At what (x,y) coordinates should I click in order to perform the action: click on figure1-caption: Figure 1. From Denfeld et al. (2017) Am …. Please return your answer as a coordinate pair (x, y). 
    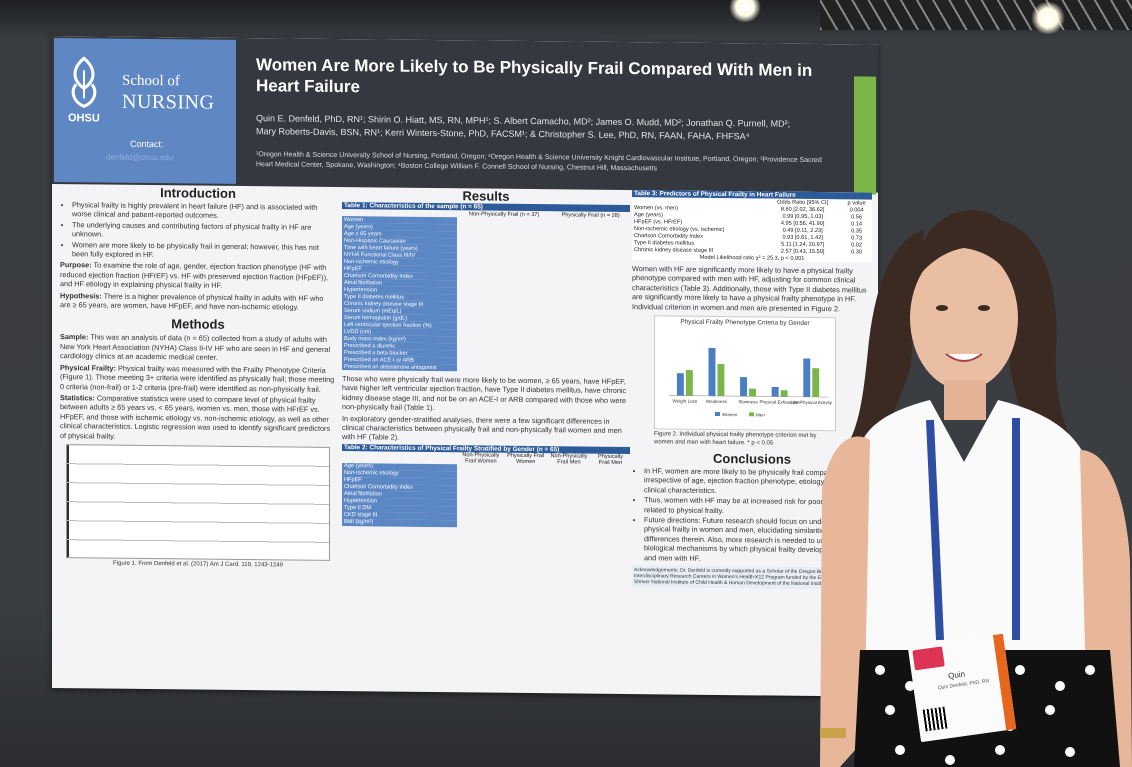
    Looking at the image, I should click on (198, 564).